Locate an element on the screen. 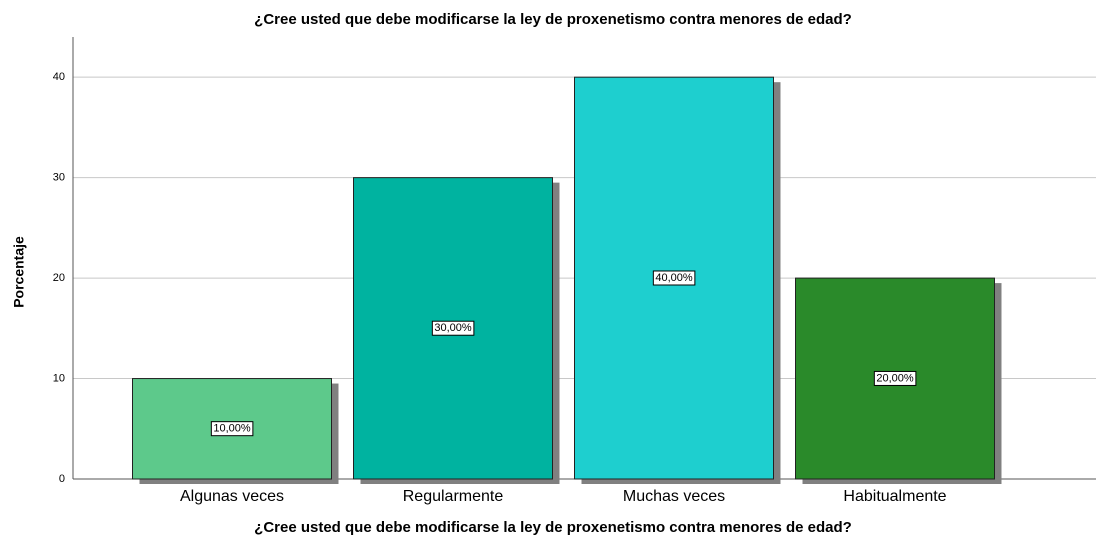  y-tick-label: 30 is located at coordinates (59, 178).